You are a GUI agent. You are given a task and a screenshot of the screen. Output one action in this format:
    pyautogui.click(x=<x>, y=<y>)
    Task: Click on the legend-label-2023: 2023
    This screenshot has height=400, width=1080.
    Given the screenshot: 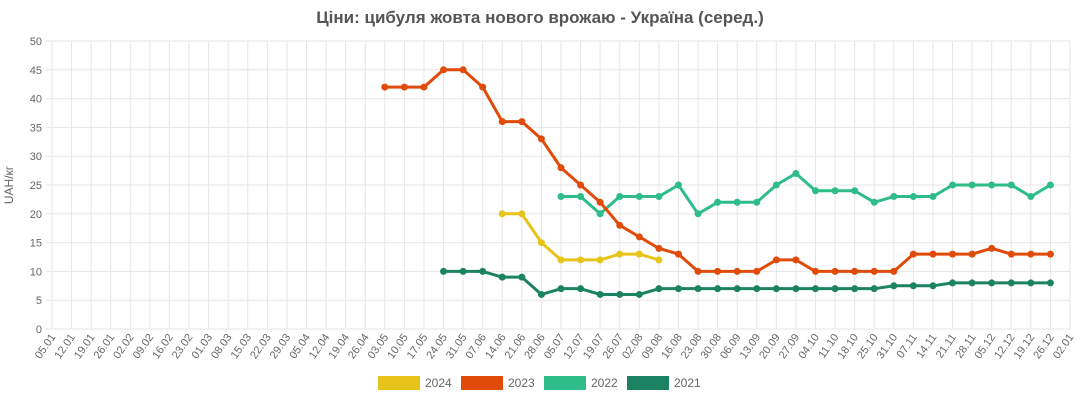 What is the action you would take?
    pyautogui.click(x=521, y=383)
    